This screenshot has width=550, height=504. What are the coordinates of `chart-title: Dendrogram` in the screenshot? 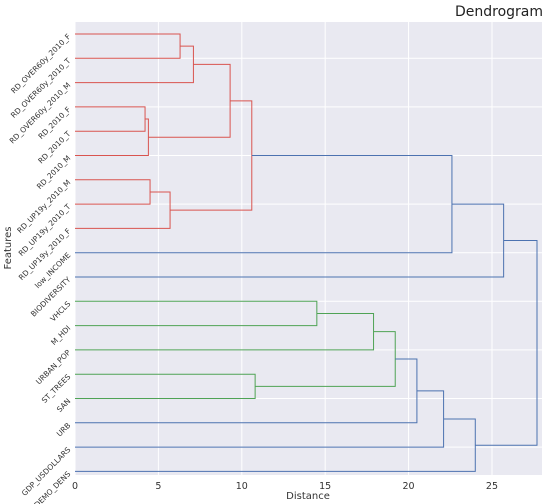 It's located at (499, 12).